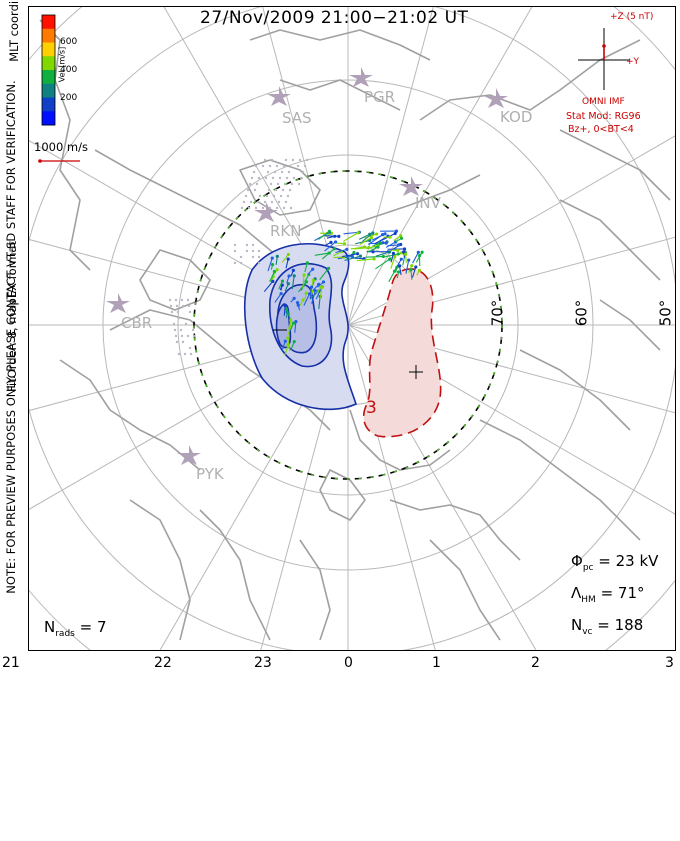  I want to click on imf-source-label: OMNI IMF, so click(603, 102).